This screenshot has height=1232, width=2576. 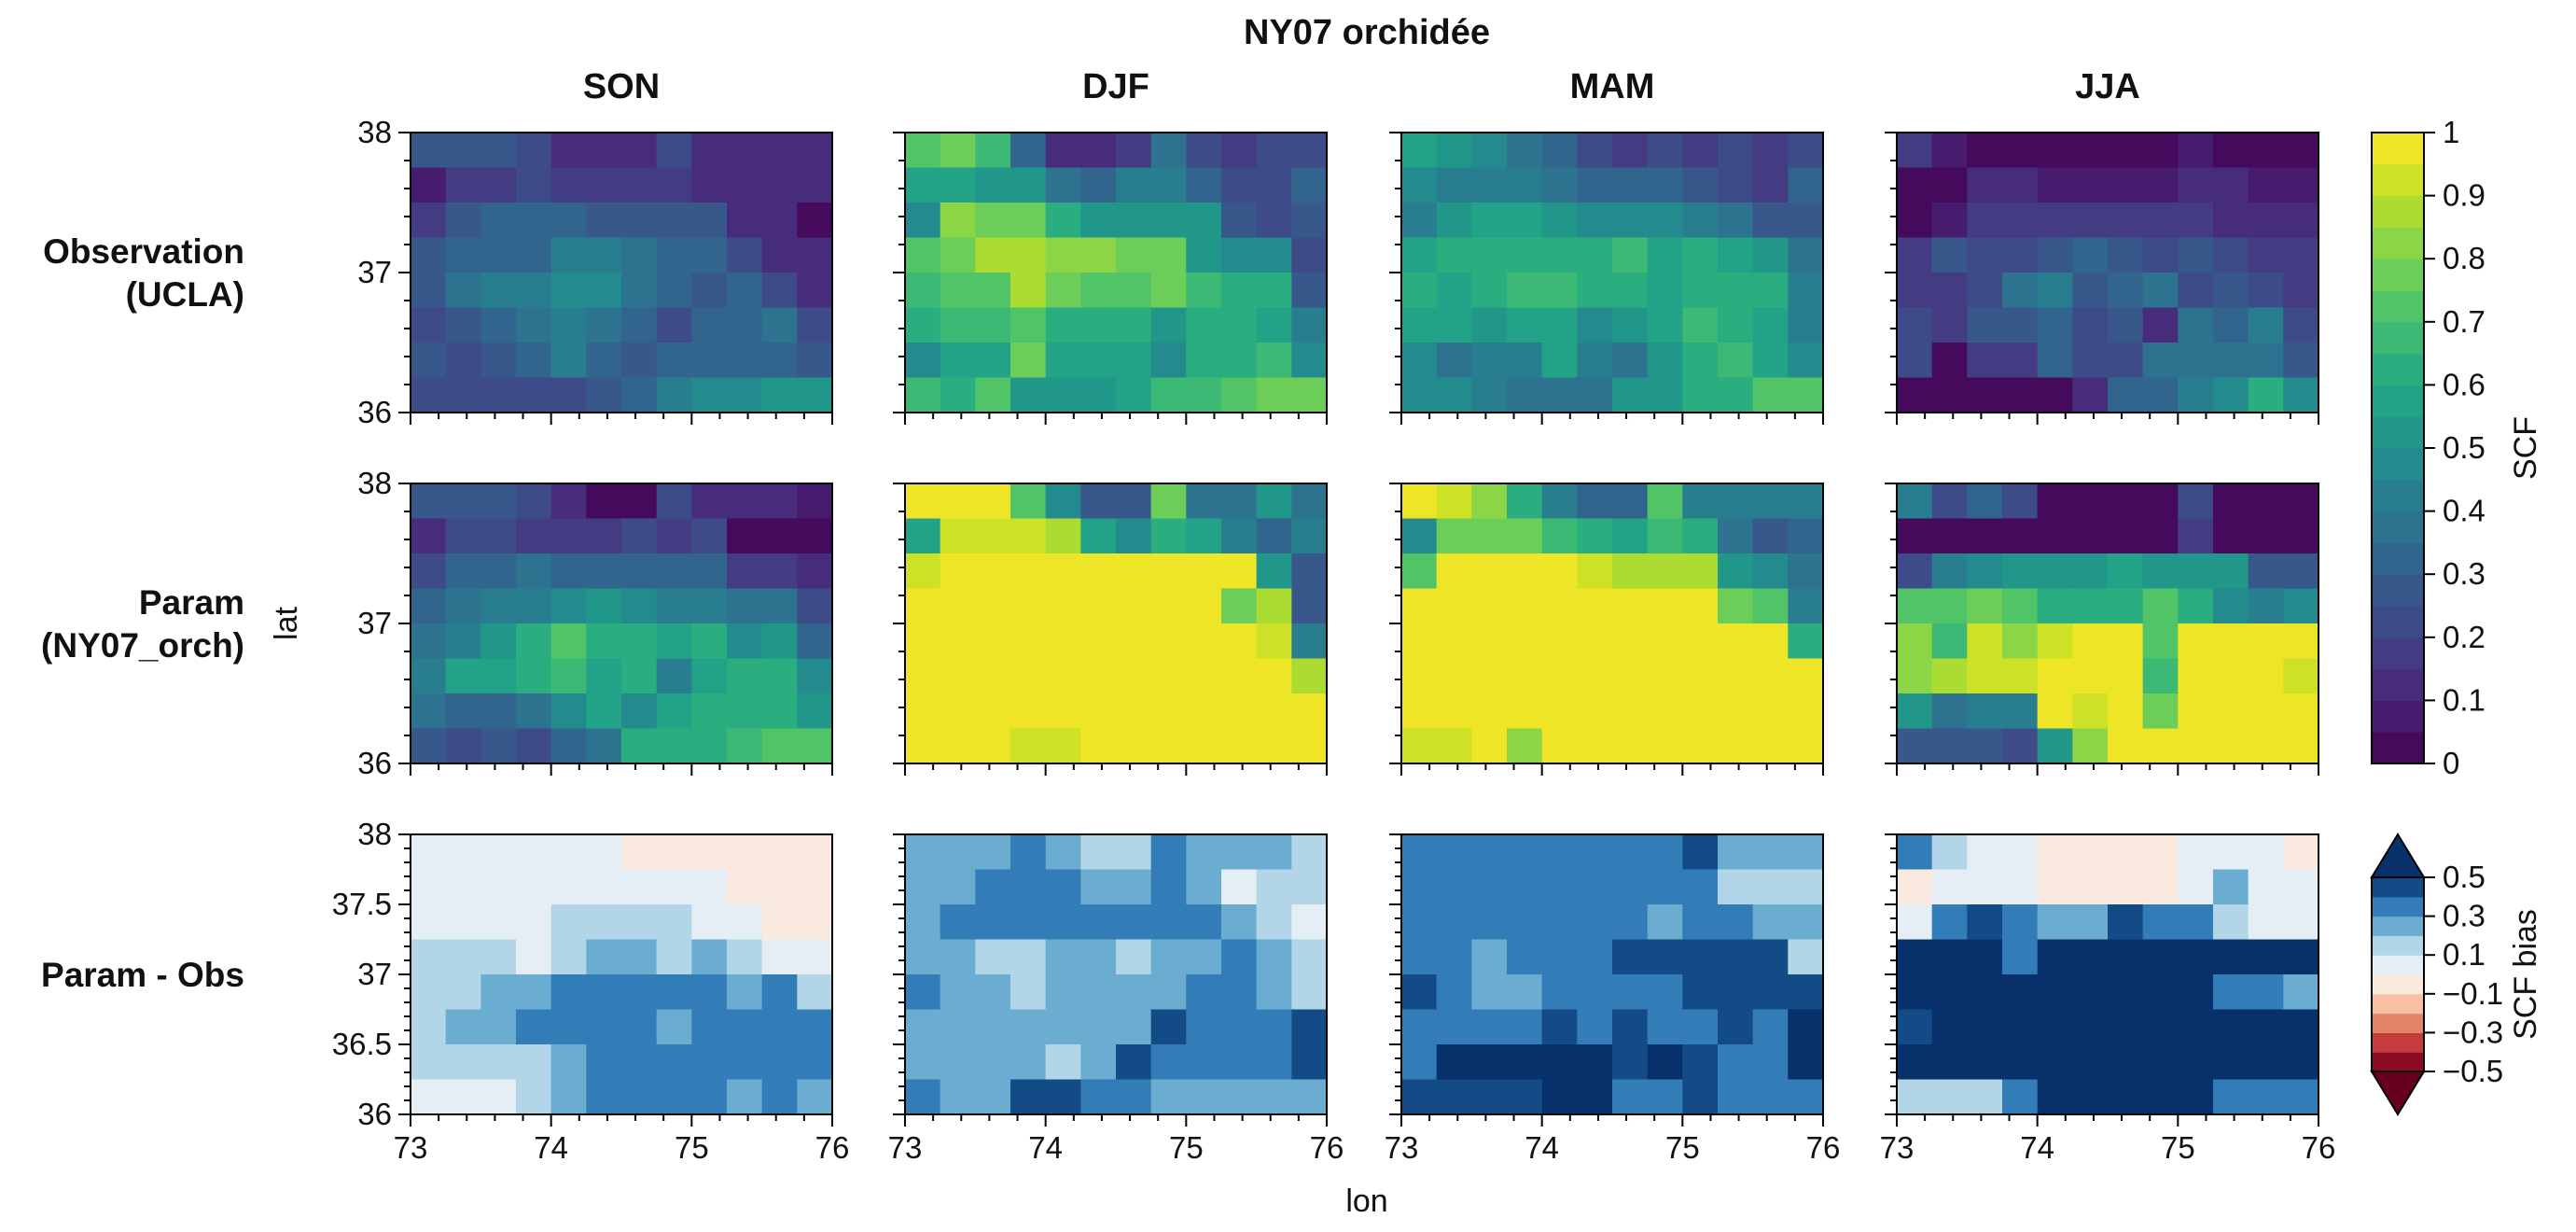 What do you see at coordinates (374, 132) in the screenshot?
I see `y-tick-label: 38` at bounding box center [374, 132].